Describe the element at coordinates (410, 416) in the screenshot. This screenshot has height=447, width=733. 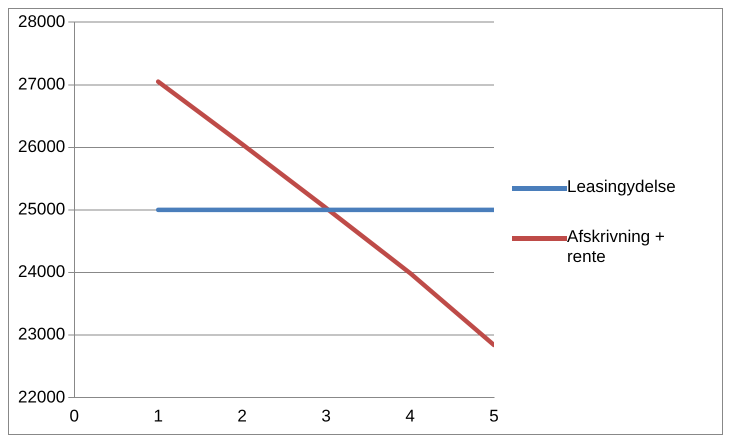
I see `x-tick-label: 4` at that location.